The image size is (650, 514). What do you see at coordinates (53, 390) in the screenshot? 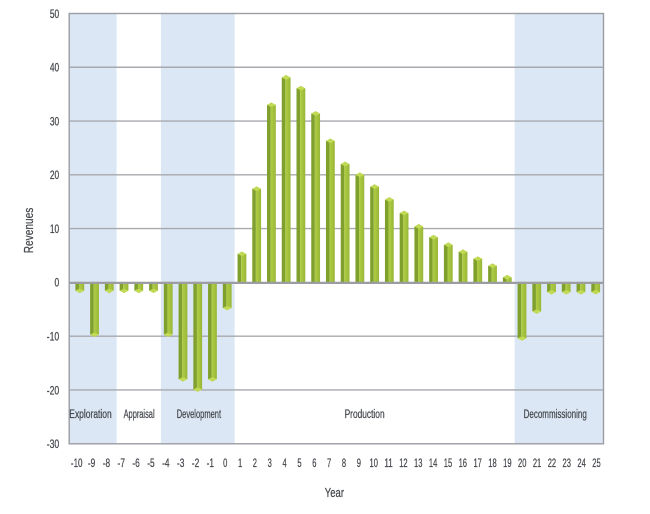
I see `svg-text: -20` at bounding box center [53, 390].